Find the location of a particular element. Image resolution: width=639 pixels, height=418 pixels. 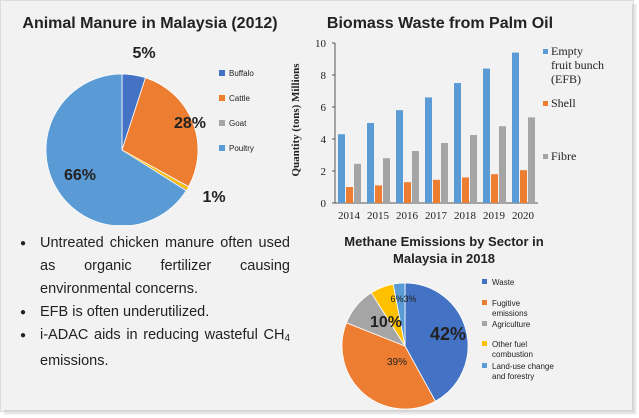

biomass-legend-label: (EFB) is located at coordinates (566, 79).